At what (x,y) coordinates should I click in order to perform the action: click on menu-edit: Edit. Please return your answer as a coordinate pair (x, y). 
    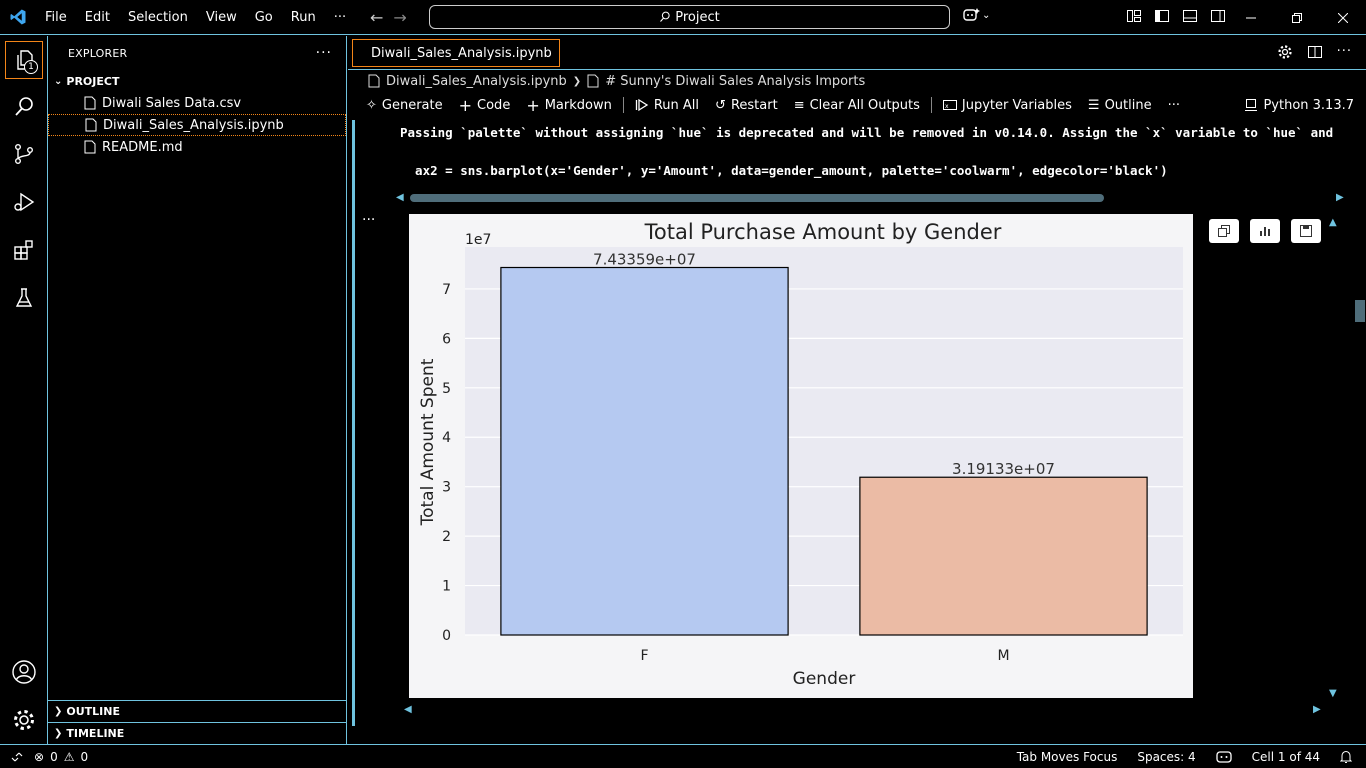
    Looking at the image, I should click on (97, 17).